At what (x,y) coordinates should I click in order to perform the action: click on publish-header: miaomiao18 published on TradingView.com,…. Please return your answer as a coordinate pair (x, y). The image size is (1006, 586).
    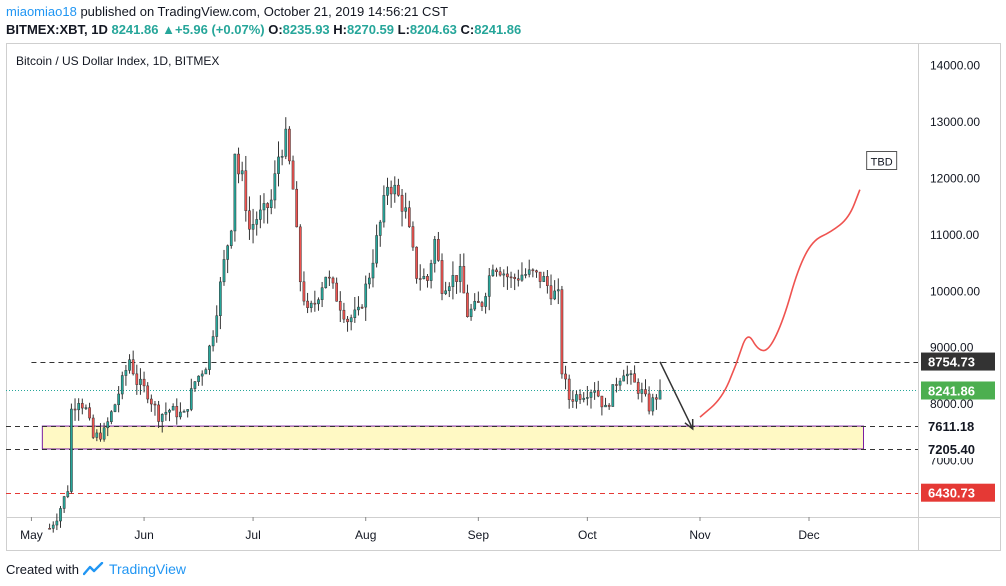
    Looking at the image, I should click on (227, 11).